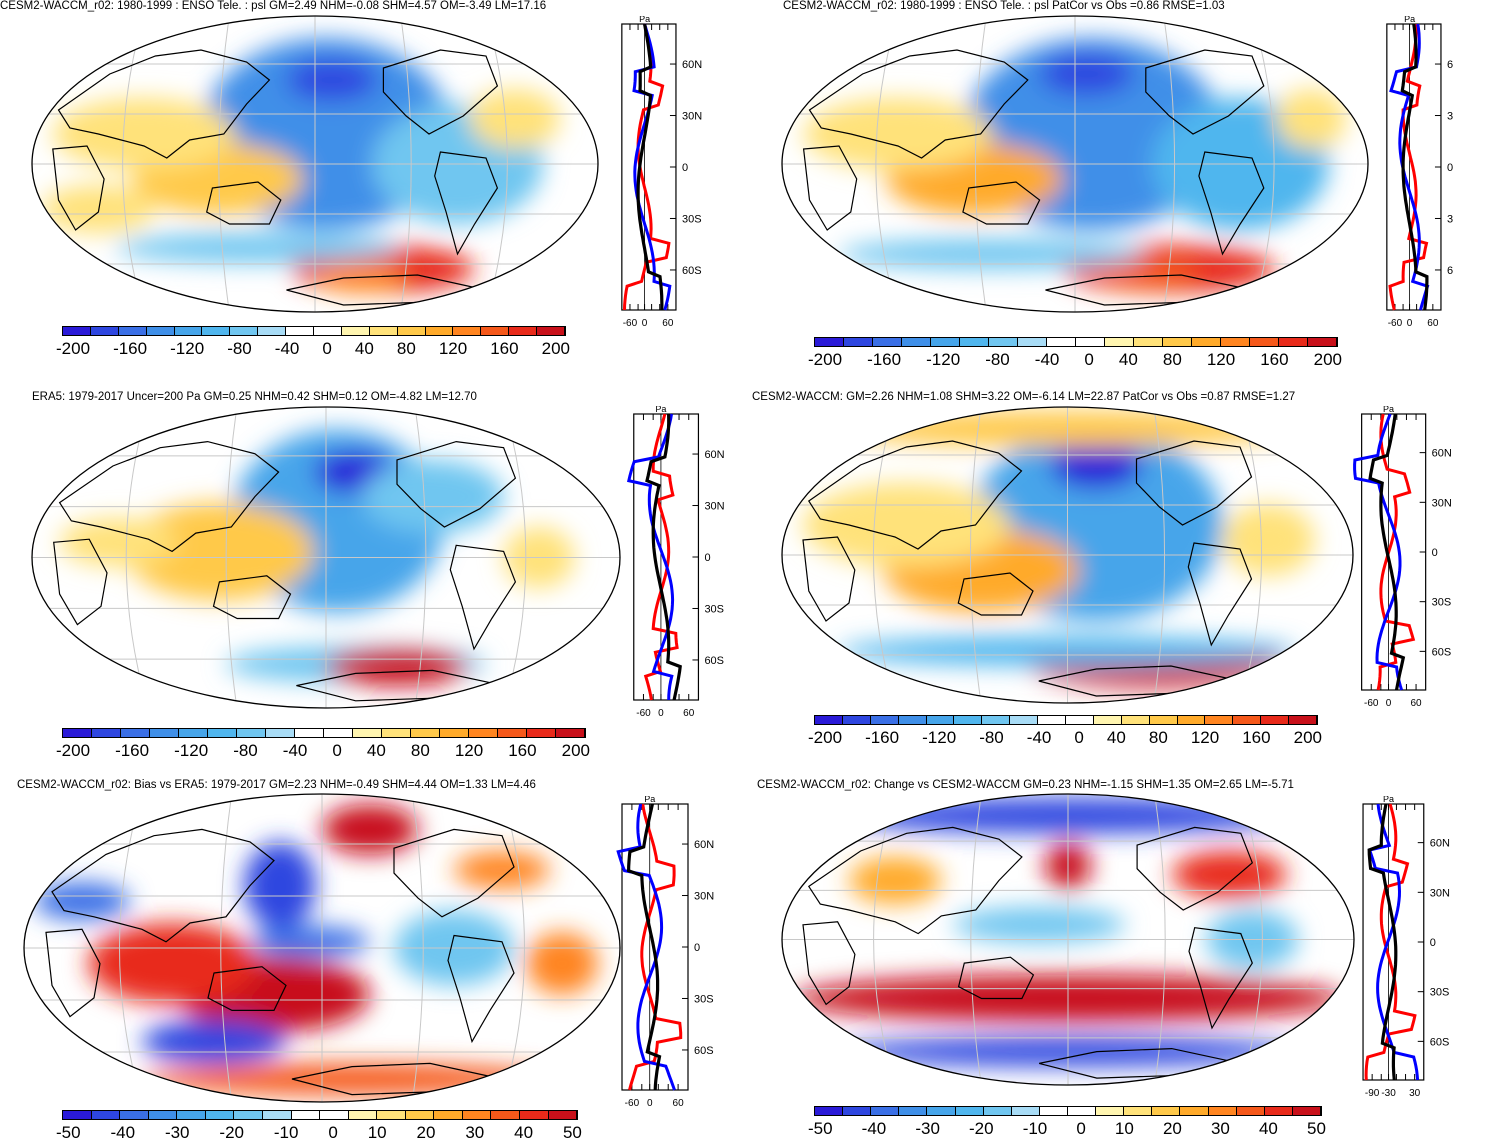 The height and width of the screenshot is (1143, 1493). I want to click on colorbar-tick-label: -200, so click(825, 359).